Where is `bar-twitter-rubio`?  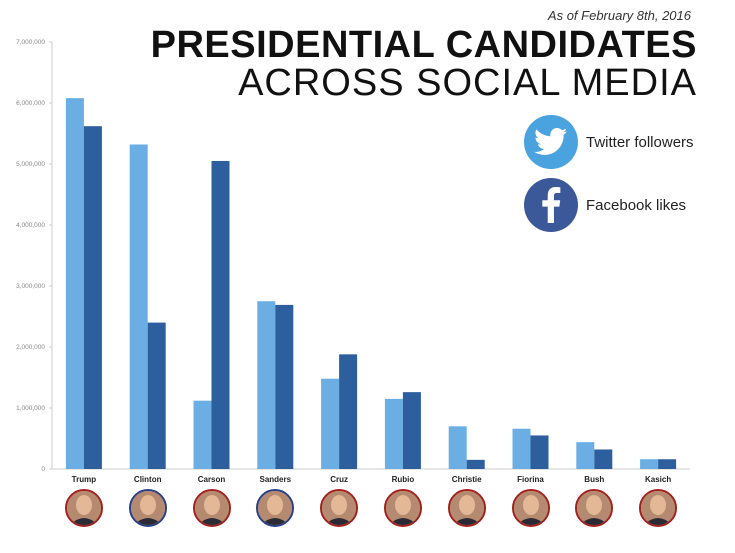 bar-twitter-rubio is located at coordinates (393, 433).